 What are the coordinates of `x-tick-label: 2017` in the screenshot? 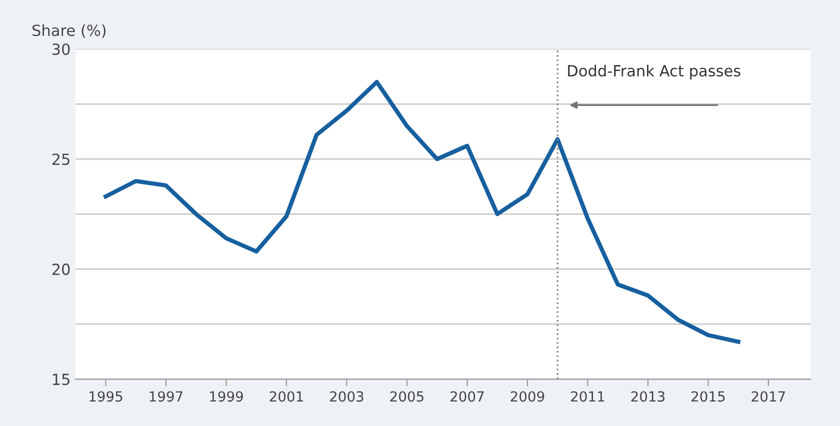 It's located at (768, 396).